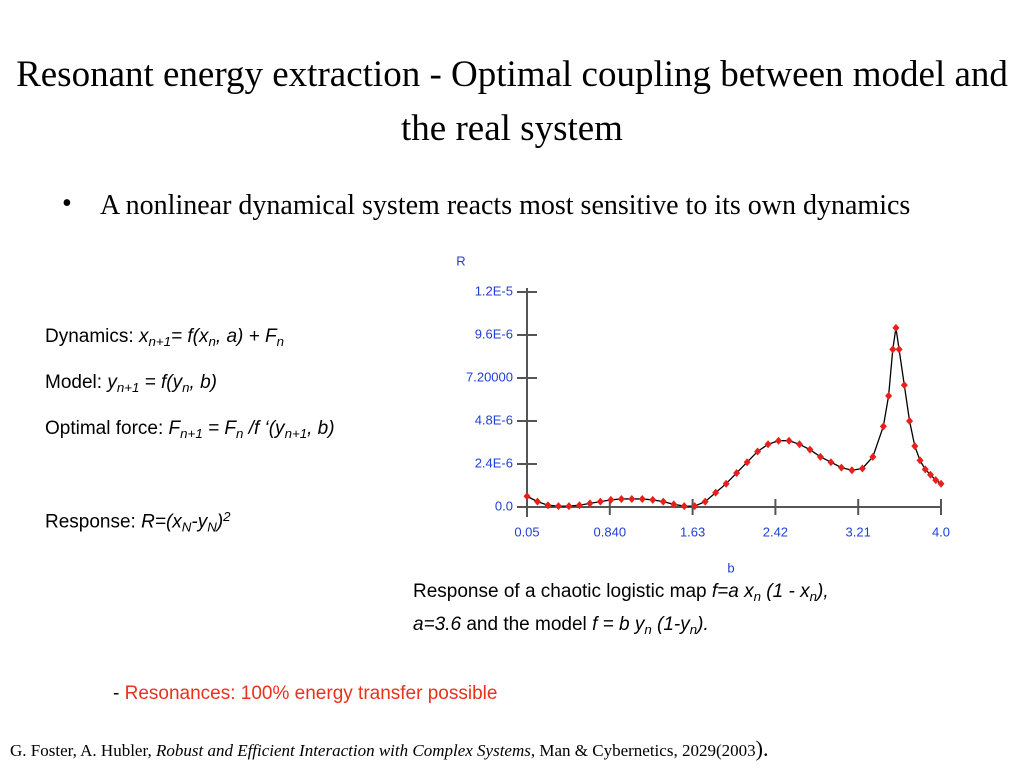 The width and height of the screenshot is (1024, 768). I want to click on text-segment: Response:, so click(93, 522).